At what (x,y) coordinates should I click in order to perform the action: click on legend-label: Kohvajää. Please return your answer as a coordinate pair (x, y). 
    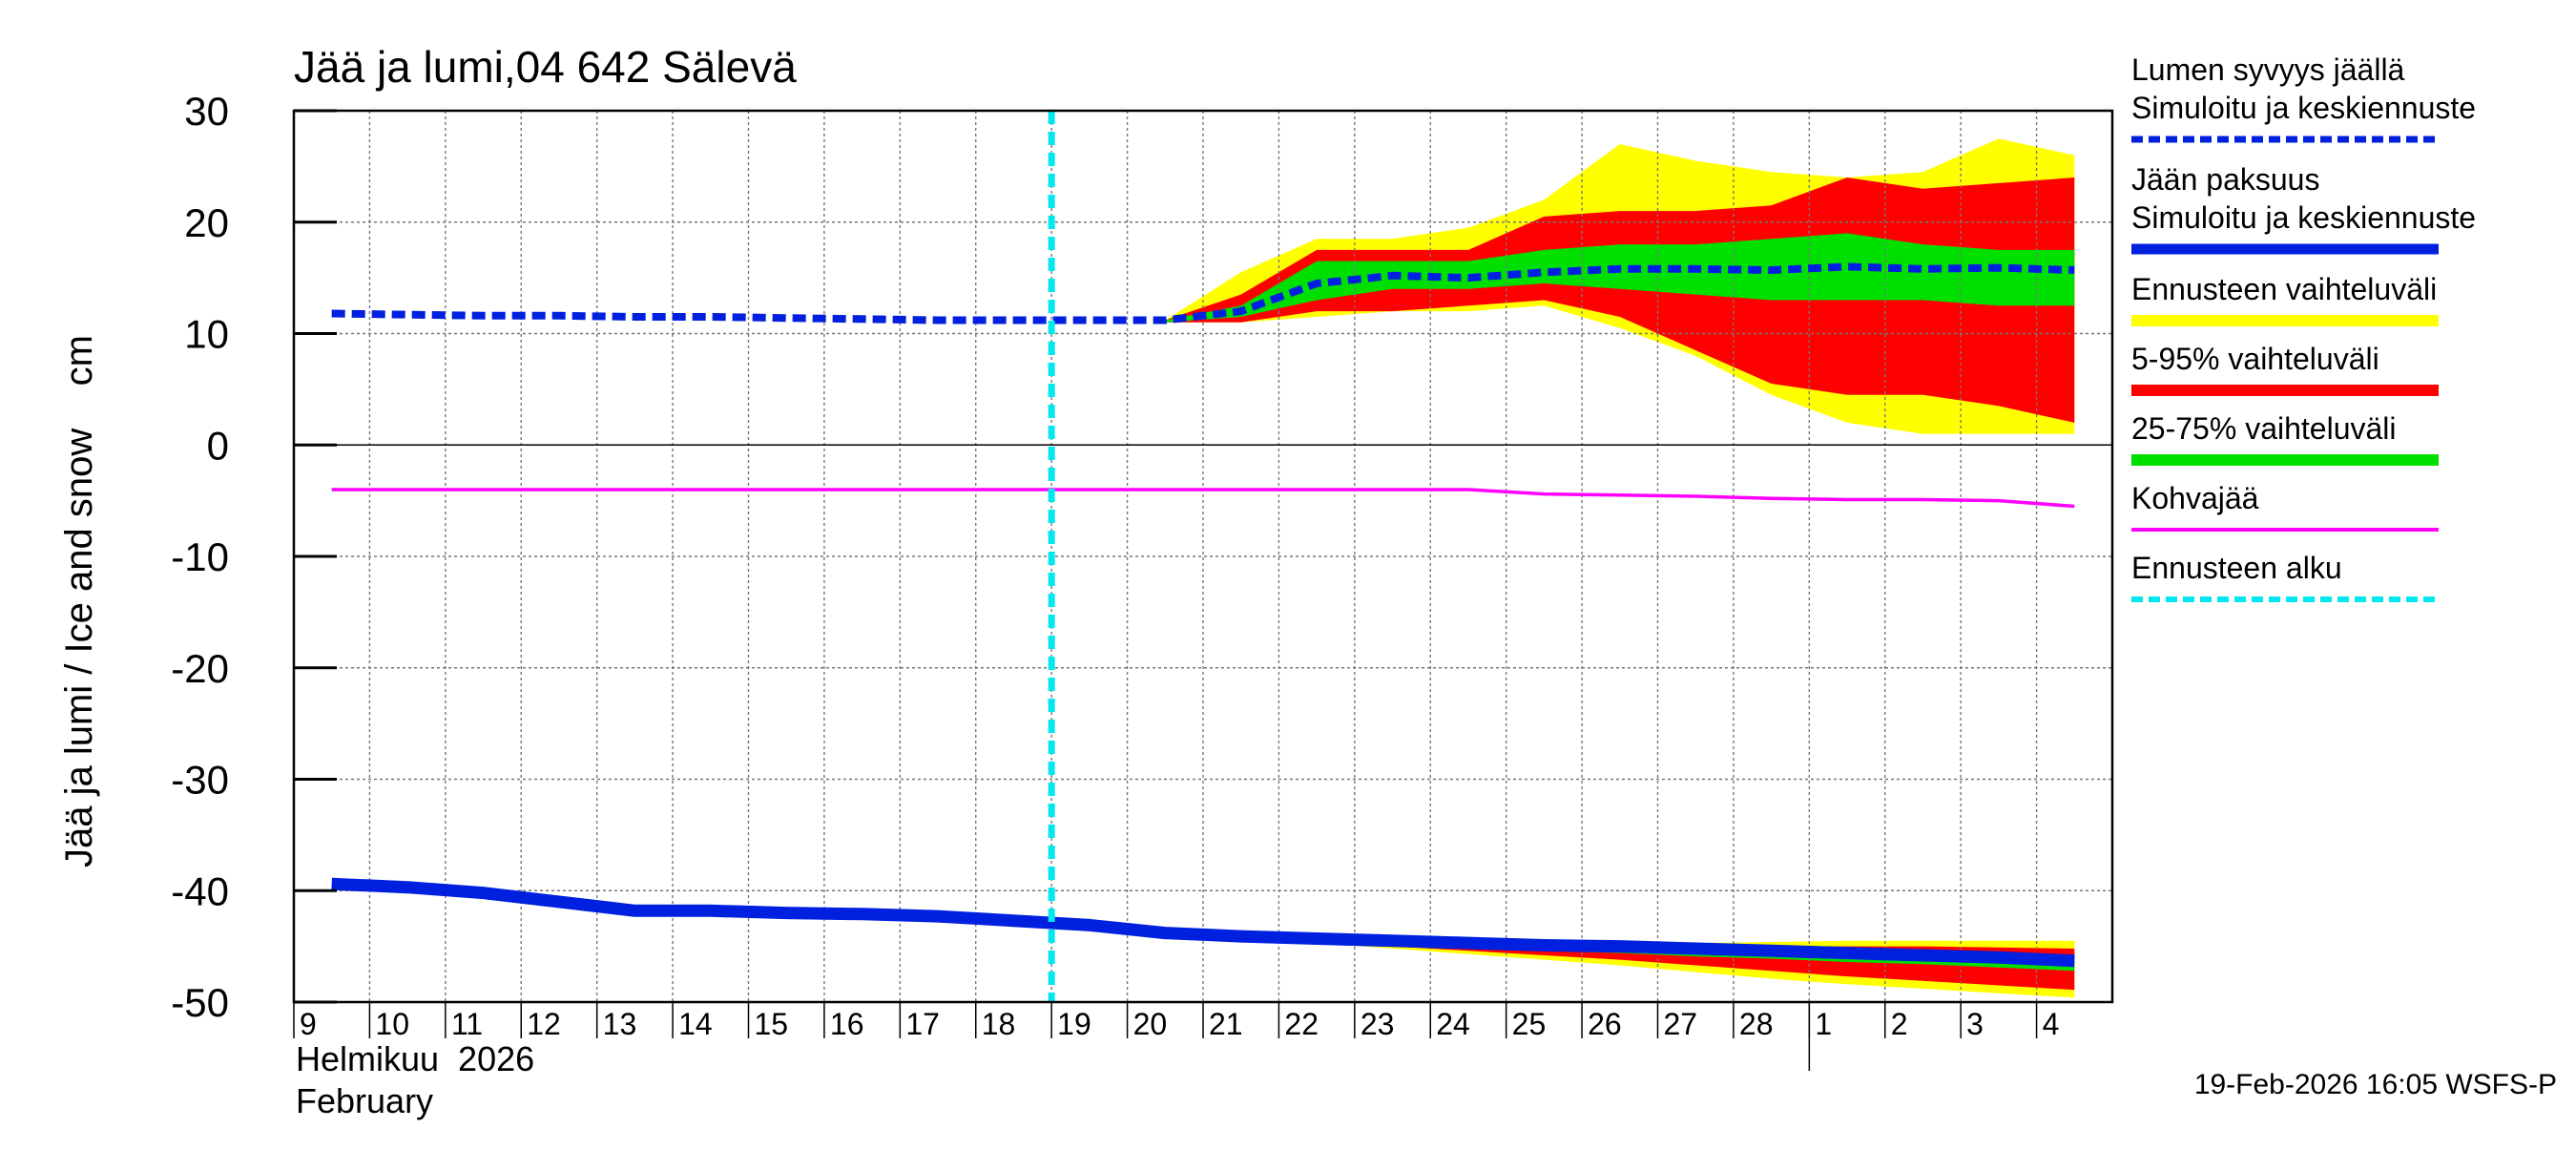
    Looking at the image, I should click on (2195, 498).